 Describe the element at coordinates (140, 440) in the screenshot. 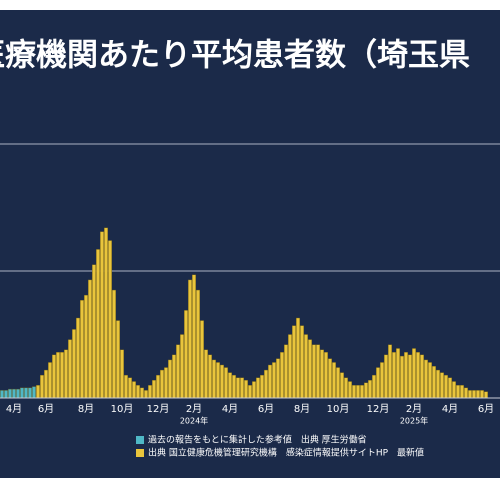

I see `legend-swatch` at that location.